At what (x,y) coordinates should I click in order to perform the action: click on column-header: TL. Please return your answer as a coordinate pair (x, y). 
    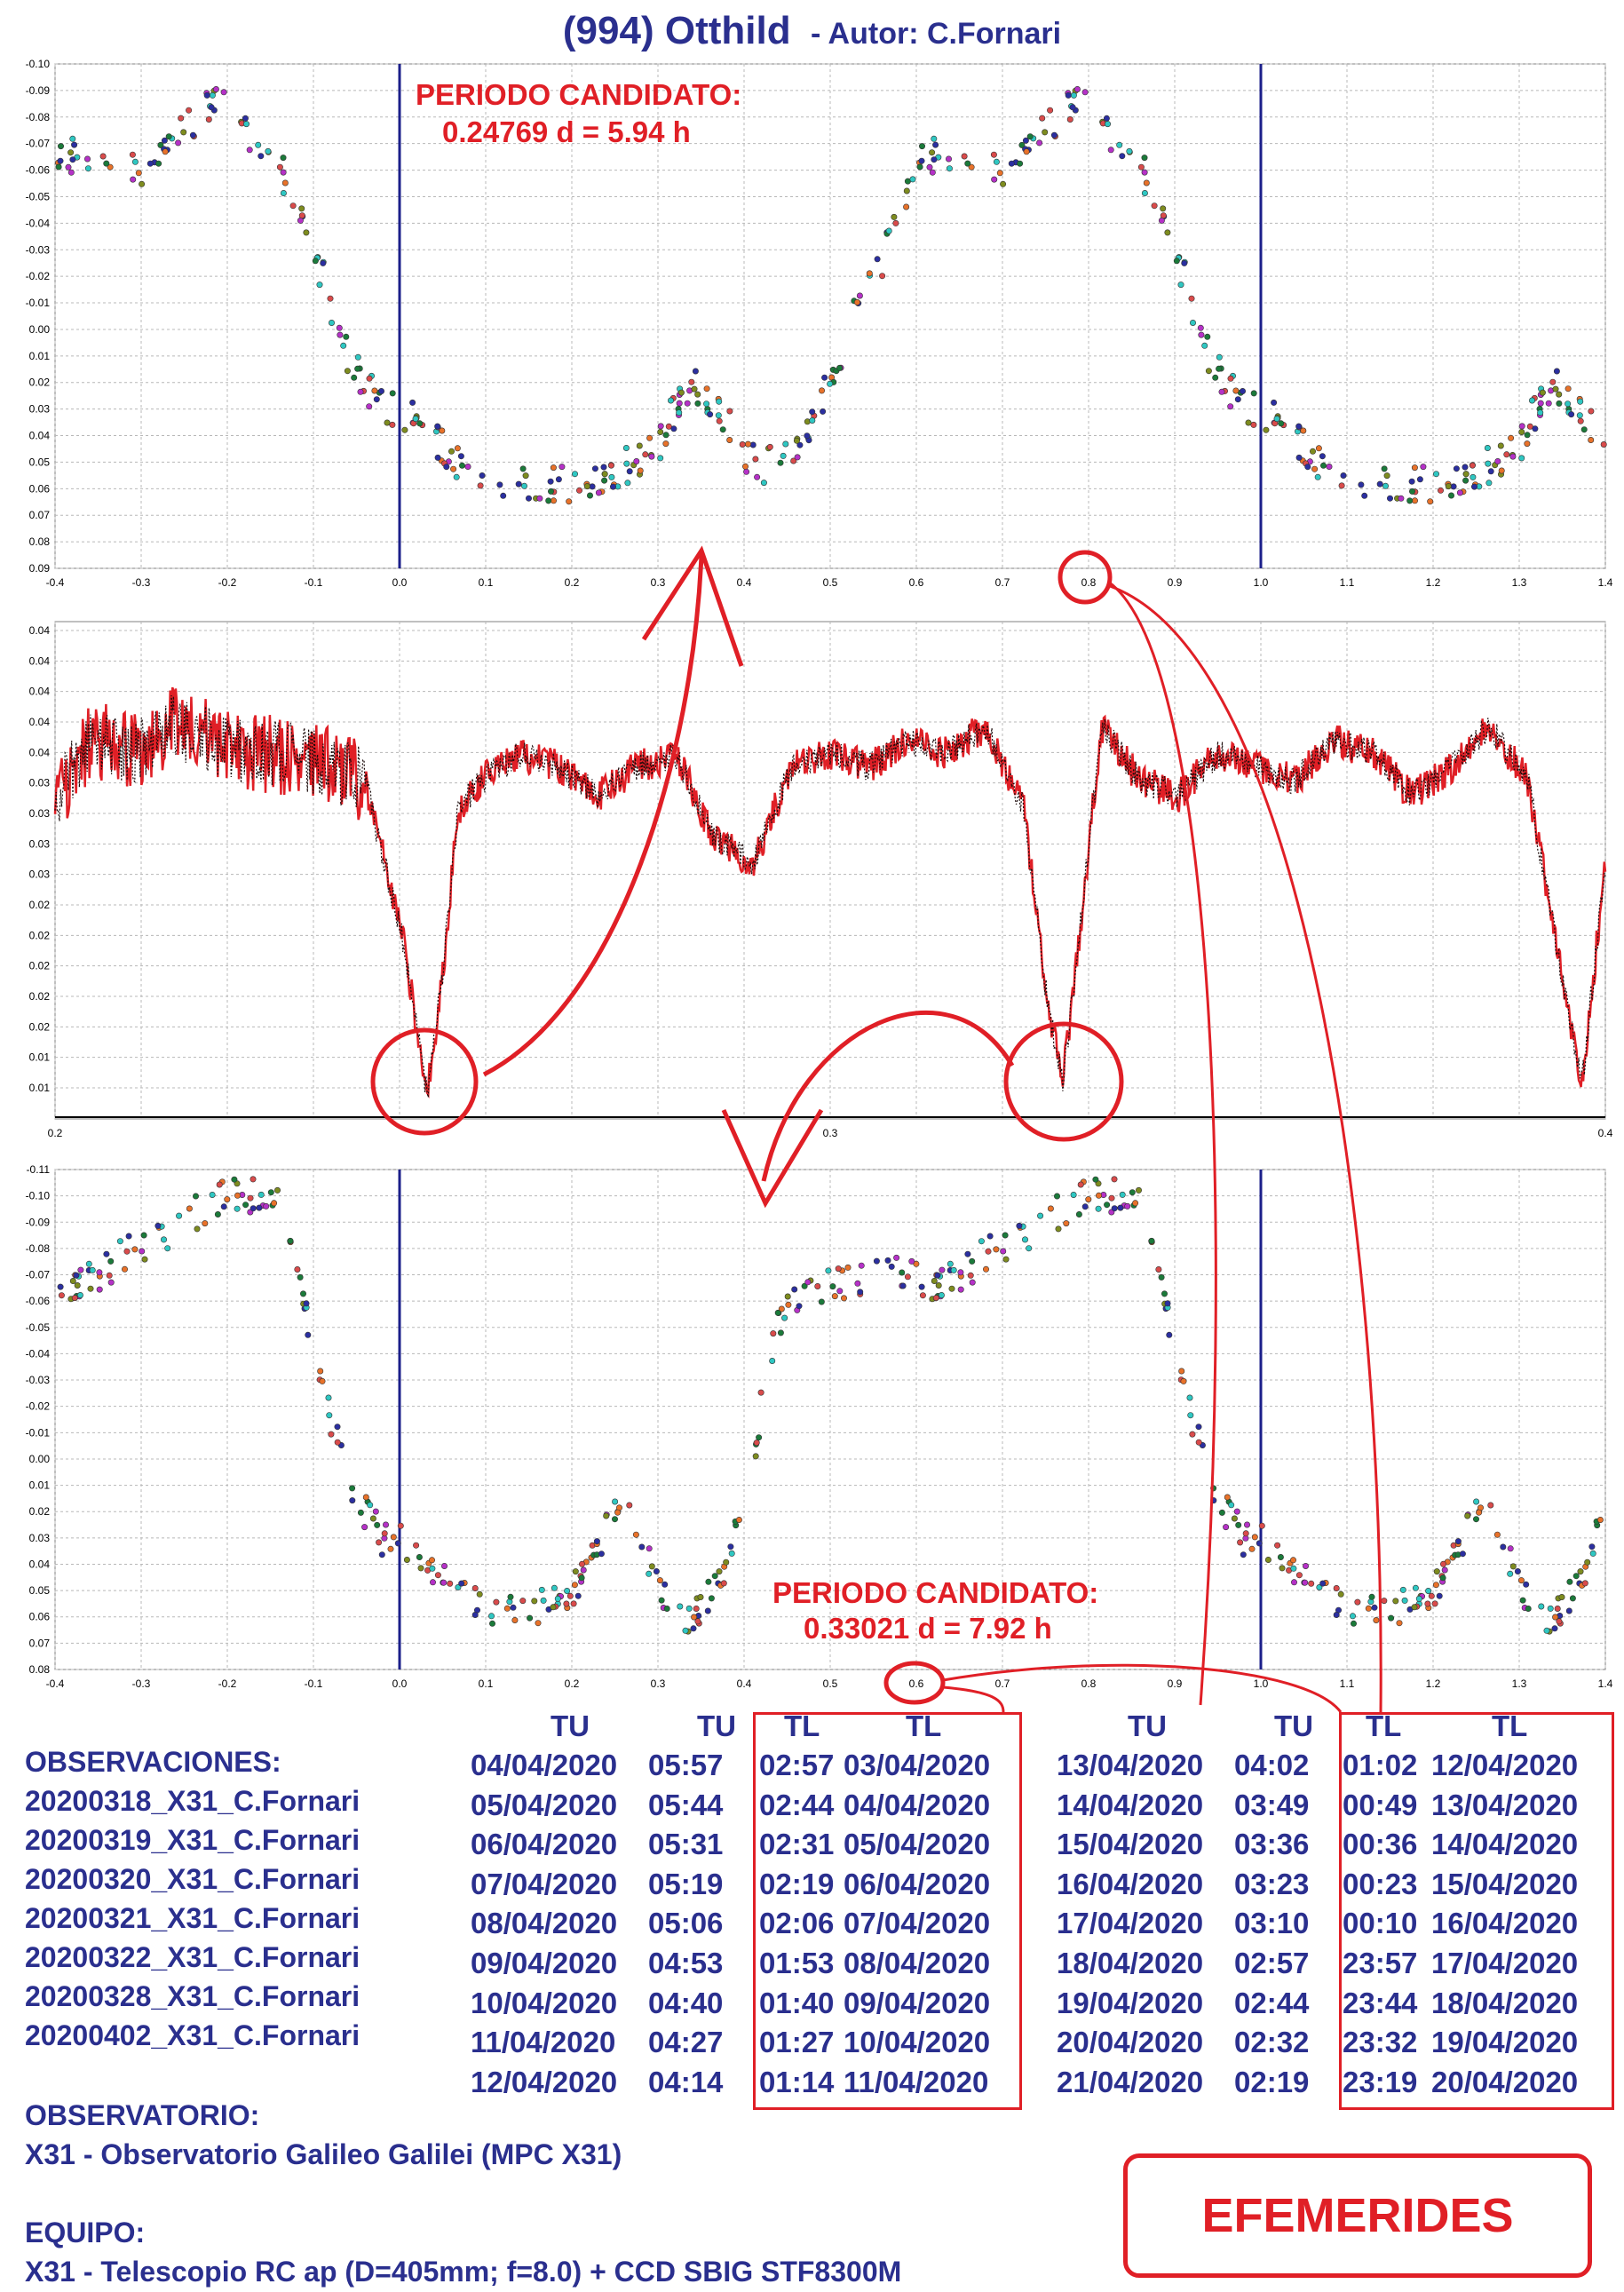
    Looking at the image, I should click on (1510, 1726).